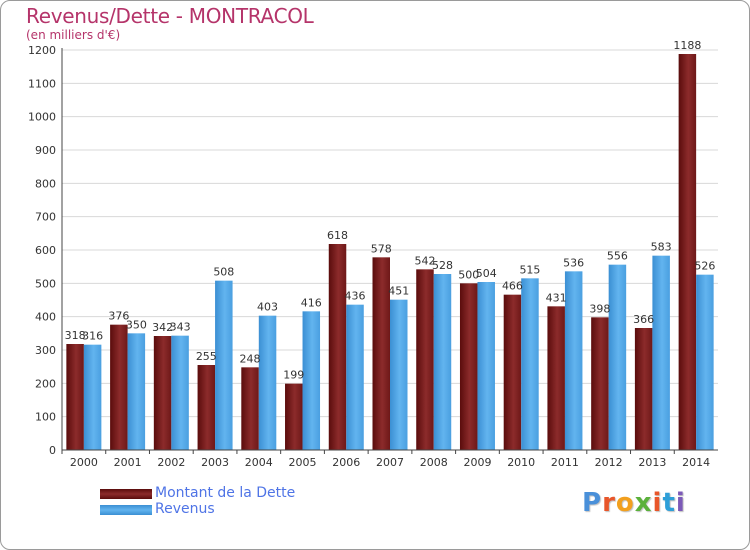 Image resolution: width=750 pixels, height=550 pixels. Describe the element at coordinates (185, 509) in the screenshot. I see `legend-label-revenus: Revenus` at that location.